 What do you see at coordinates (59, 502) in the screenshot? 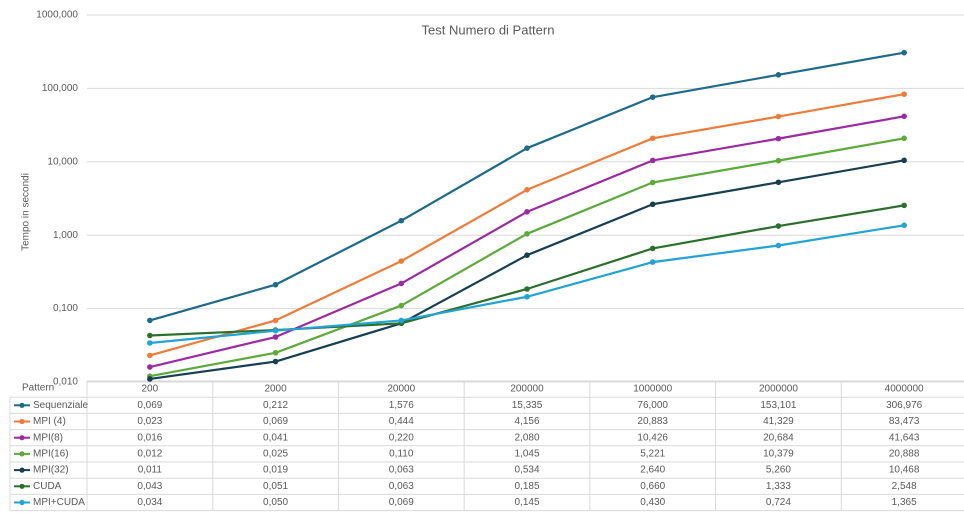
I see `legend-label: MPI+CUDA` at bounding box center [59, 502].